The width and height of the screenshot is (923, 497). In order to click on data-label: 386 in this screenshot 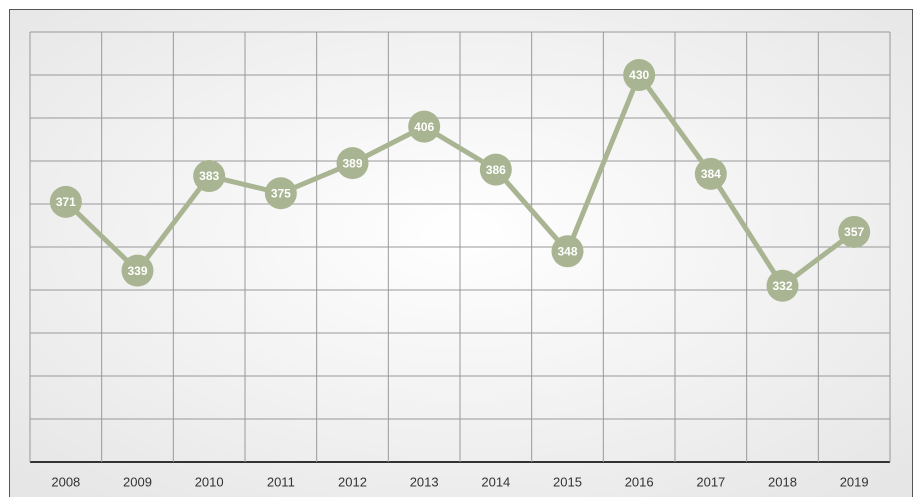, I will do `click(496, 170)`.